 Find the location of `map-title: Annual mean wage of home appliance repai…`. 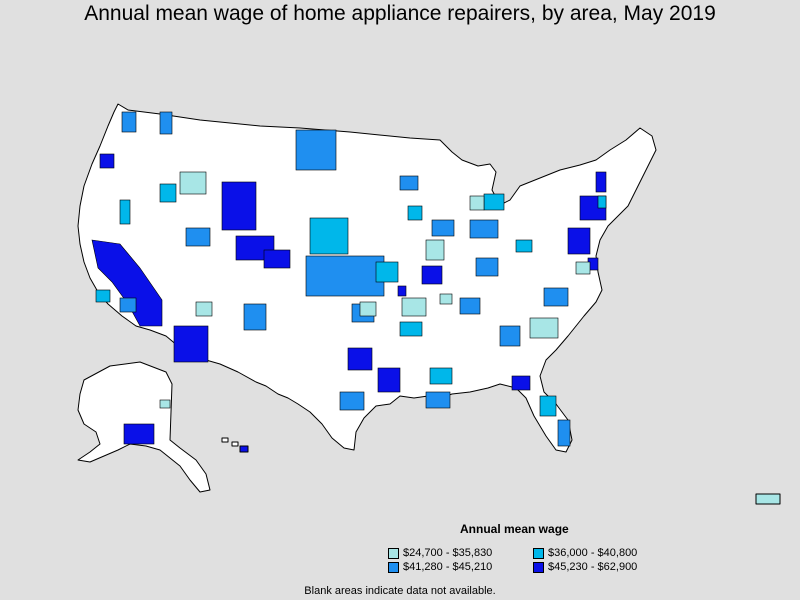

map-title: Annual mean wage of home appliance repai… is located at coordinates (400, 13).